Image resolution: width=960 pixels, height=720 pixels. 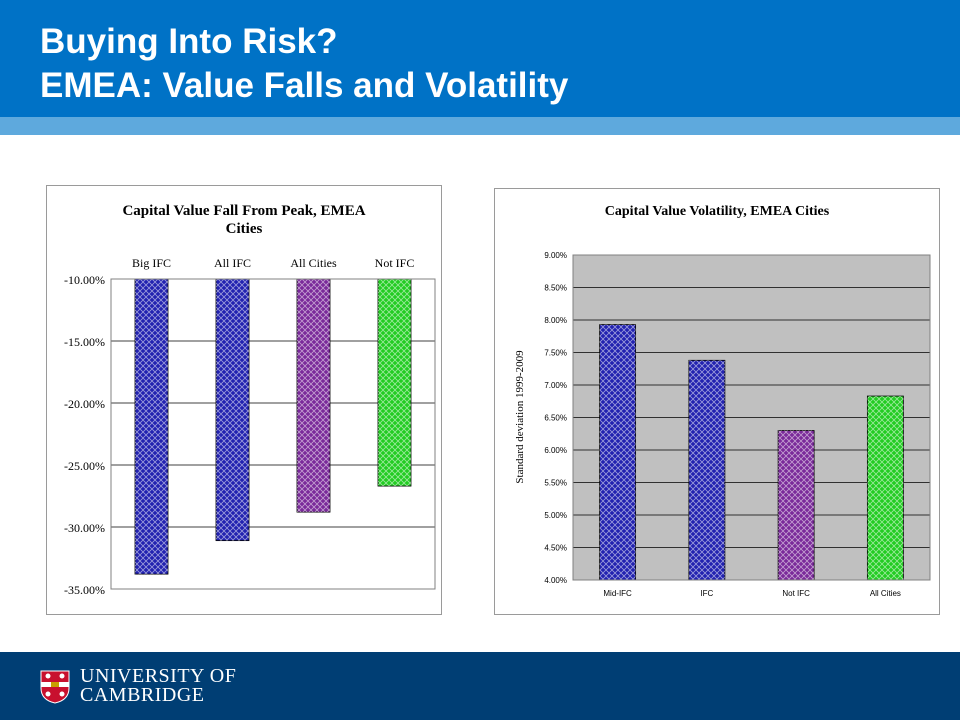 What do you see at coordinates (158, 676) in the screenshot?
I see `logo-line1: UNIVERSITY OF` at bounding box center [158, 676].